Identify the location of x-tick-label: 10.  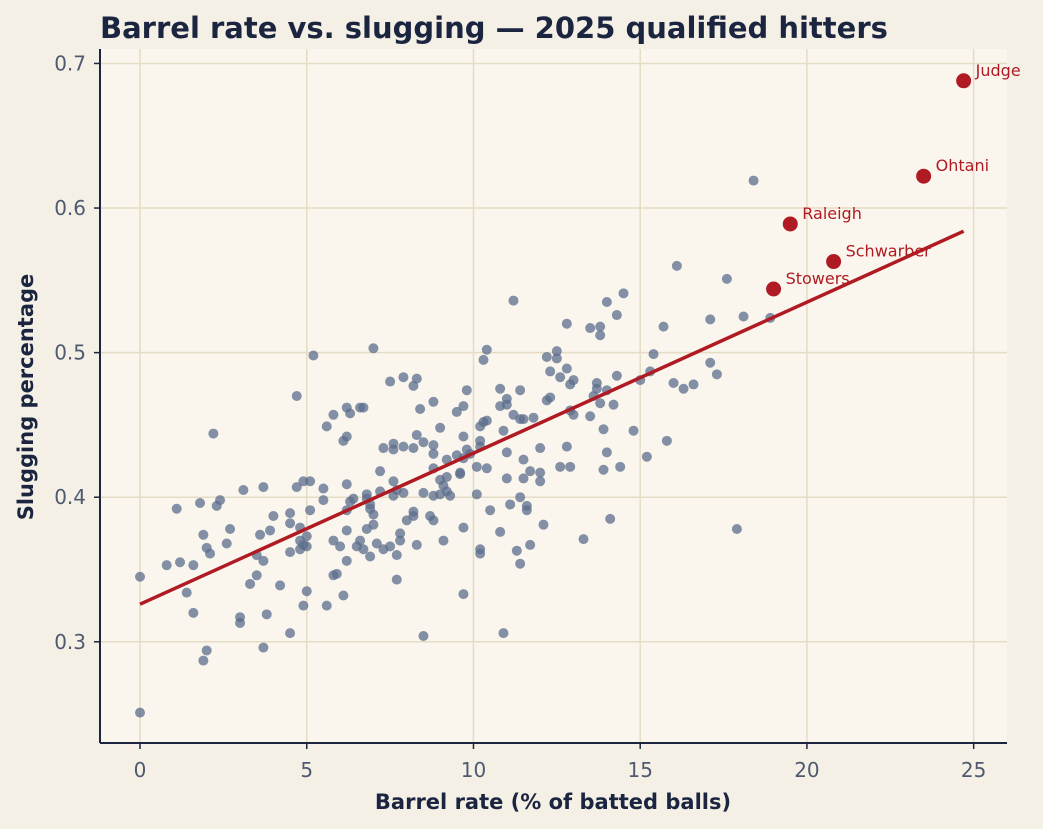
(473, 770).